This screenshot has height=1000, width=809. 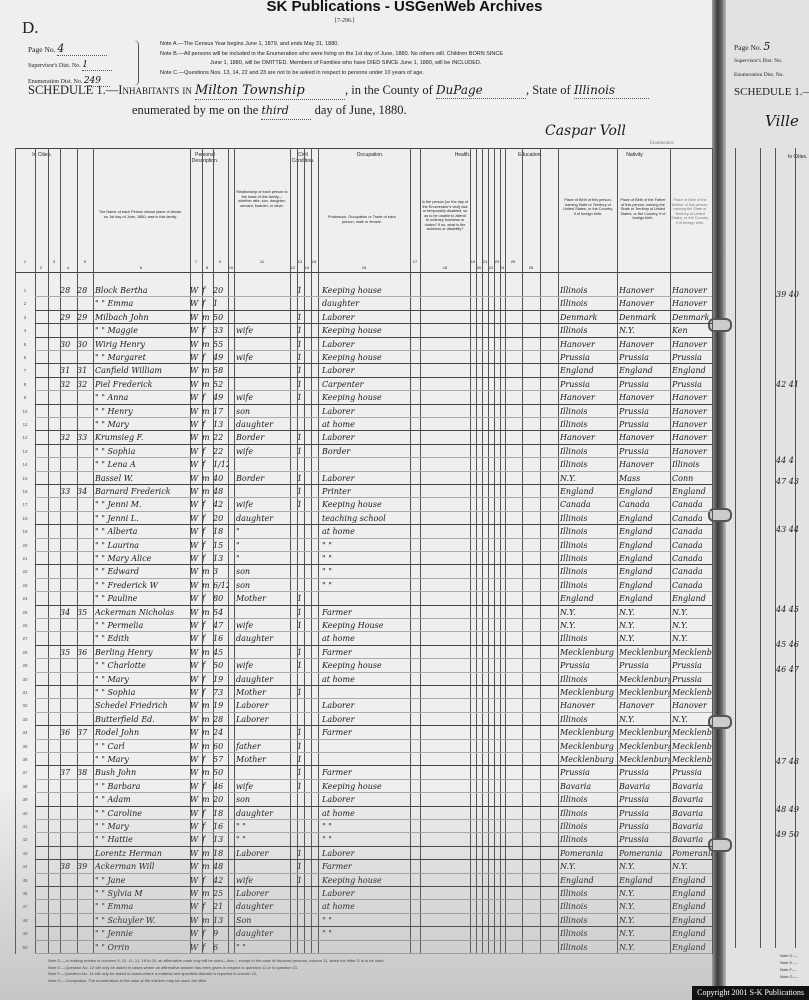 I want to click on mother-birthplace: Illinois, so click(x=686, y=465).